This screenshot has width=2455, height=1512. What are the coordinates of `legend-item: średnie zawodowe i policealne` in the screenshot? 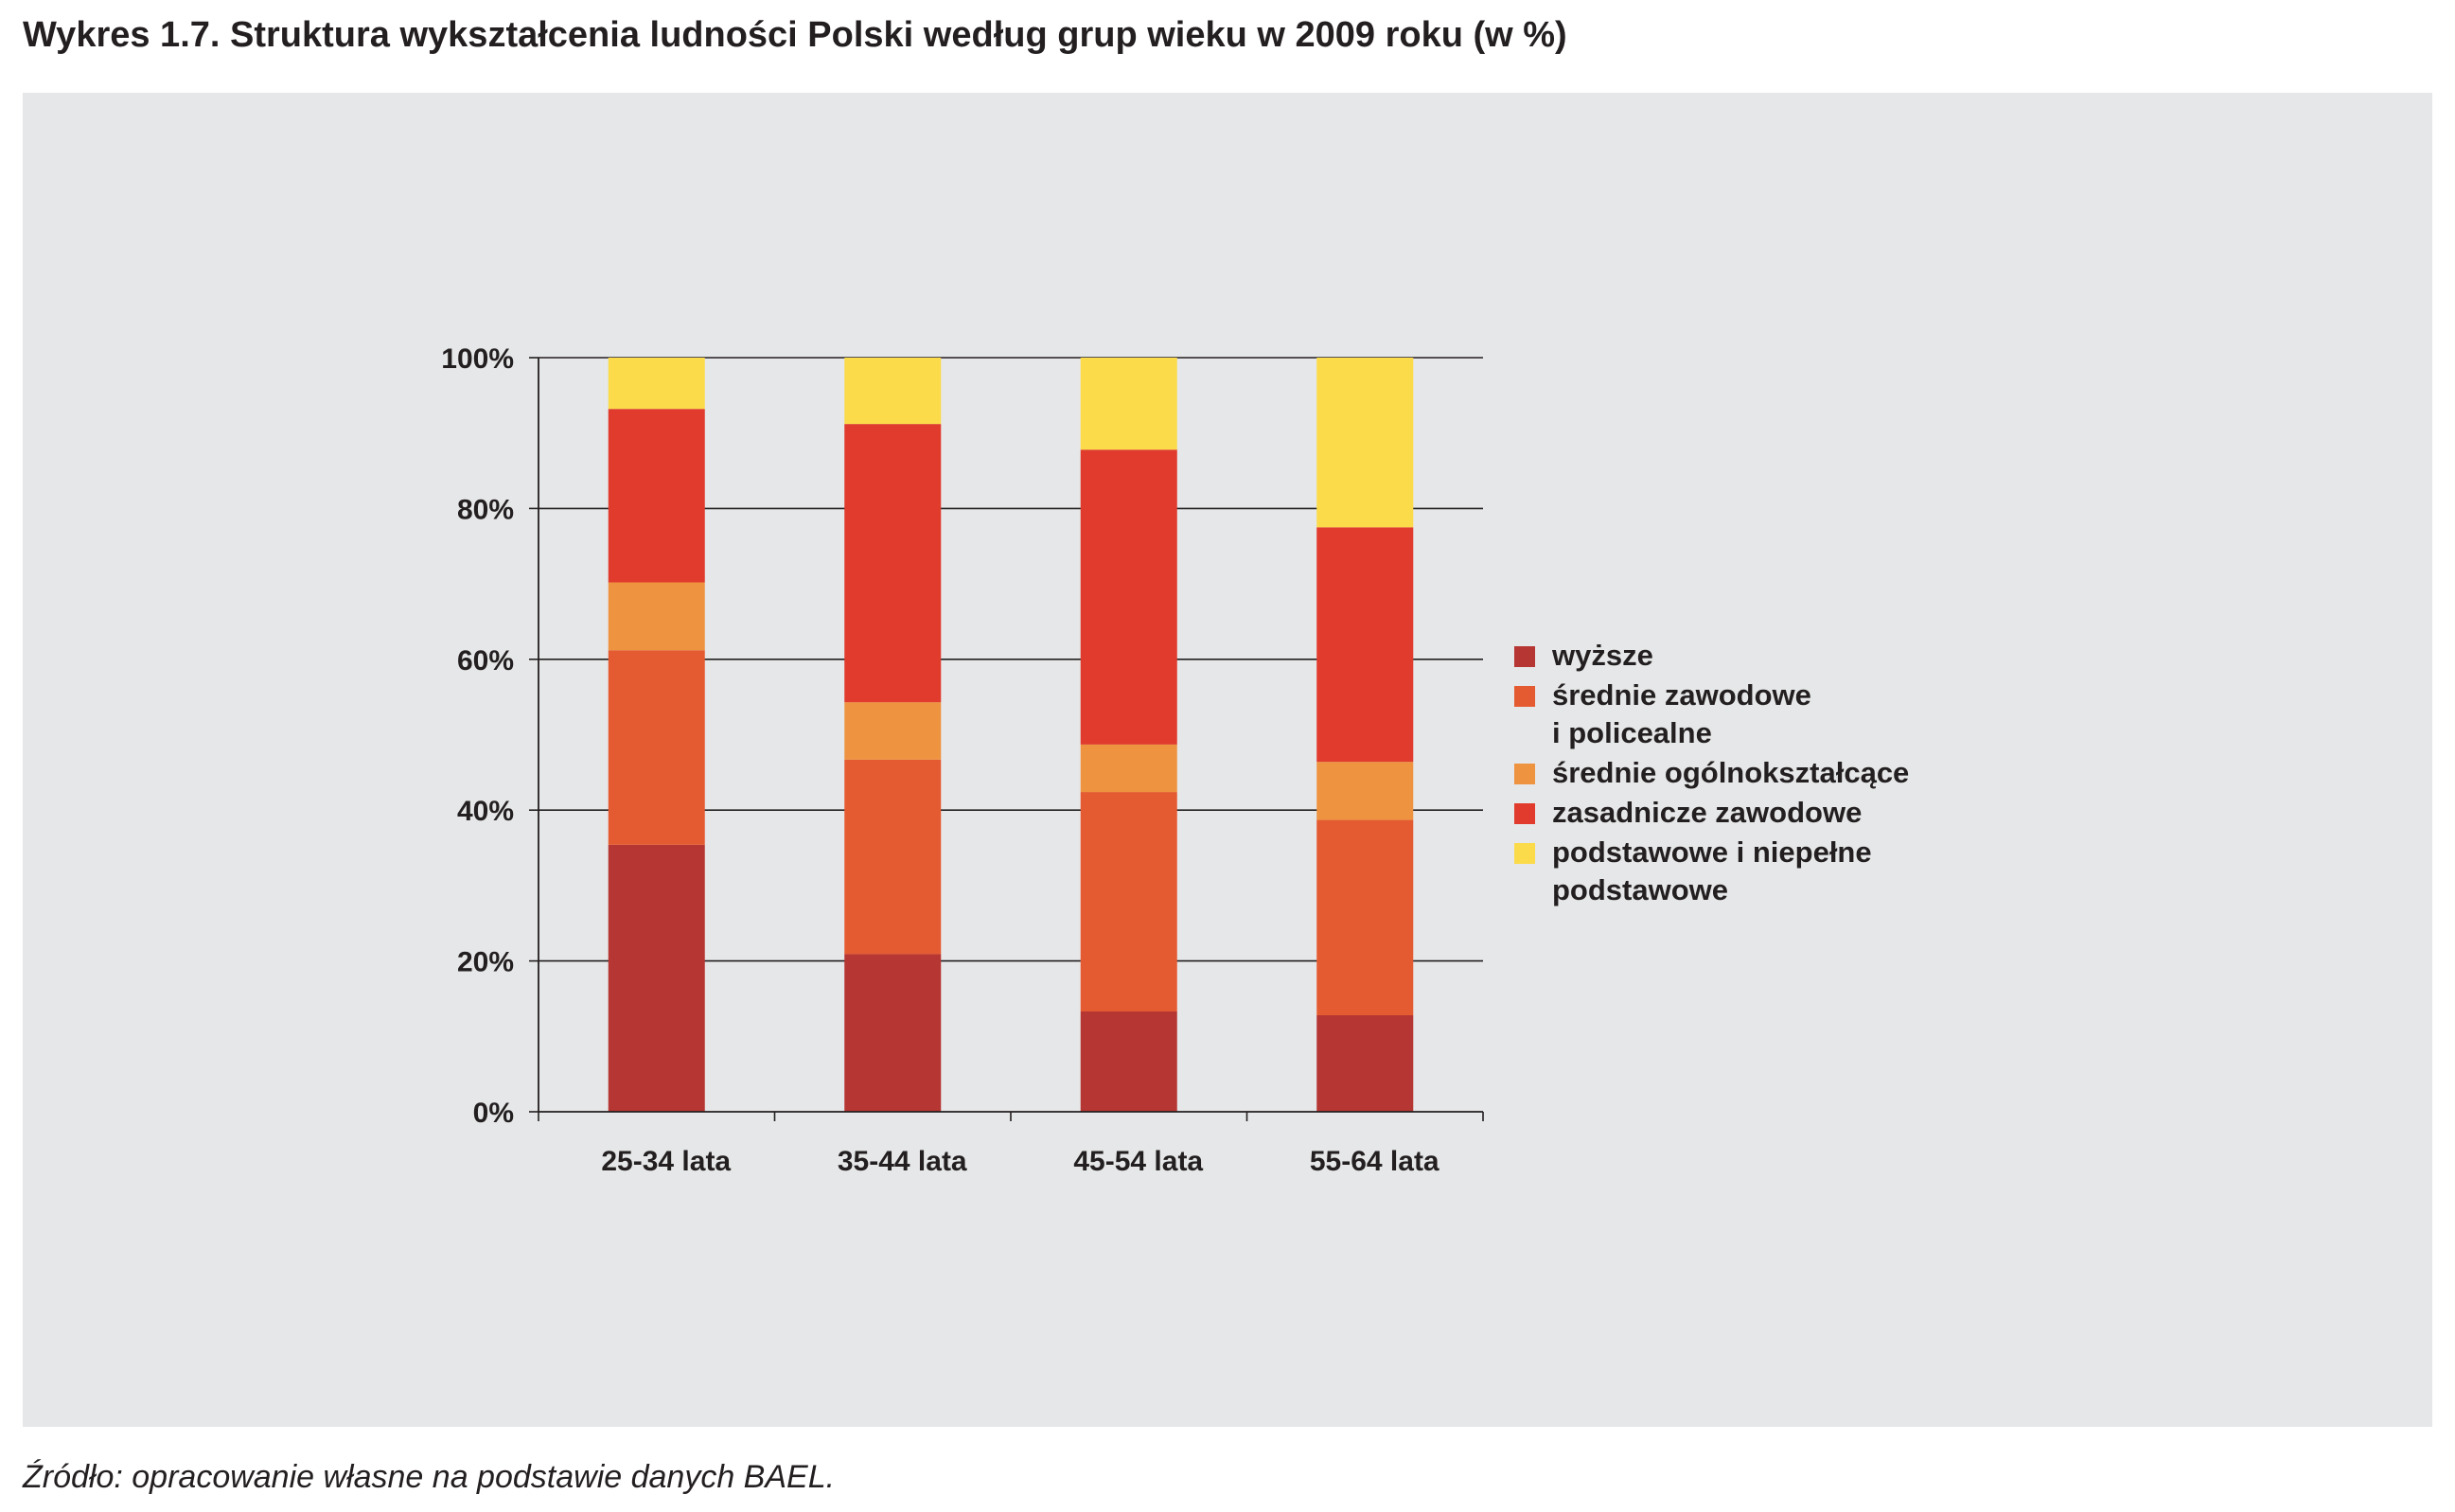 It's located at (1779, 714).